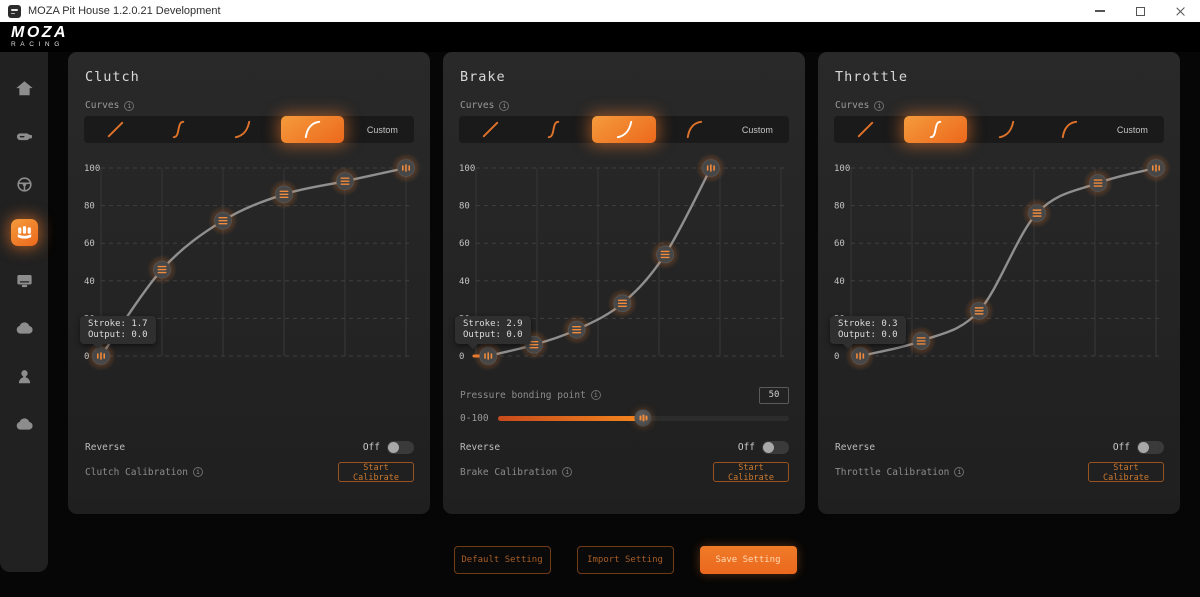 The width and height of the screenshot is (1200, 597). I want to click on calibration-row: Clutch Calibration Start Calibrate, so click(249, 472).